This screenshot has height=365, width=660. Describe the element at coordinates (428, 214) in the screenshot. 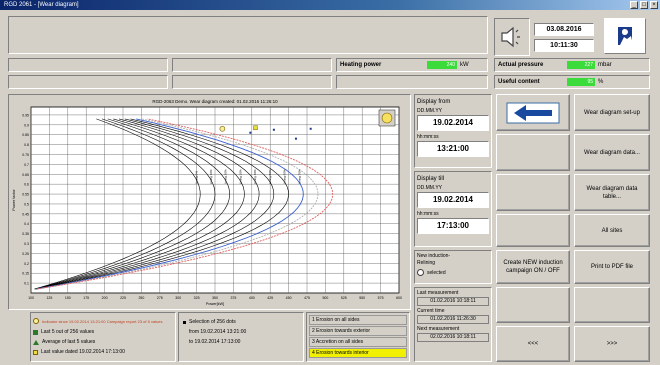

I see `display-to-time-format: hh:mm:ss` at that location.